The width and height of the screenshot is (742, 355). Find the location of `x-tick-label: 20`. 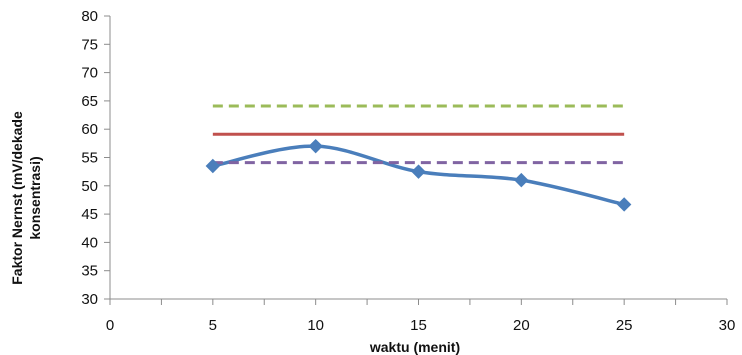

x-tick-label: 20 is located at coordinates (521, 325).